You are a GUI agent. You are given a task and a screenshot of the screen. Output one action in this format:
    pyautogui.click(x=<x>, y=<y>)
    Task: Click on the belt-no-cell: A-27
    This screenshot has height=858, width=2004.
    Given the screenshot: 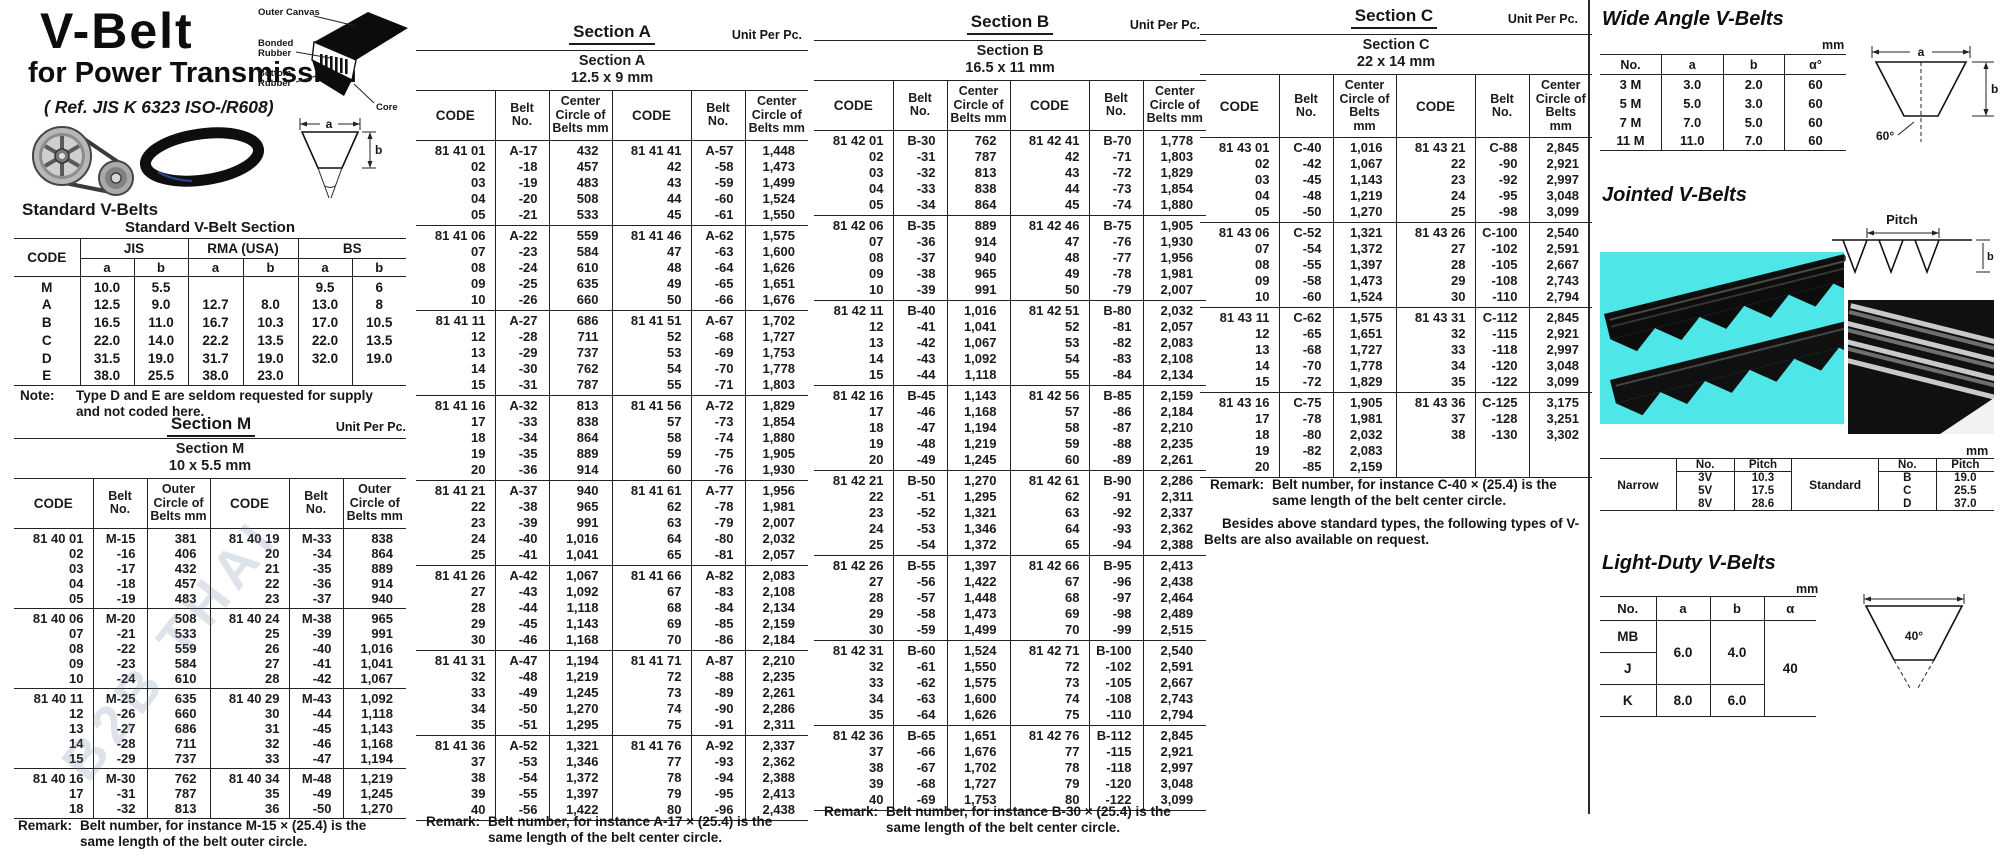 What is the action you would take?
    pyautogui.click(x=521, y=319)
    